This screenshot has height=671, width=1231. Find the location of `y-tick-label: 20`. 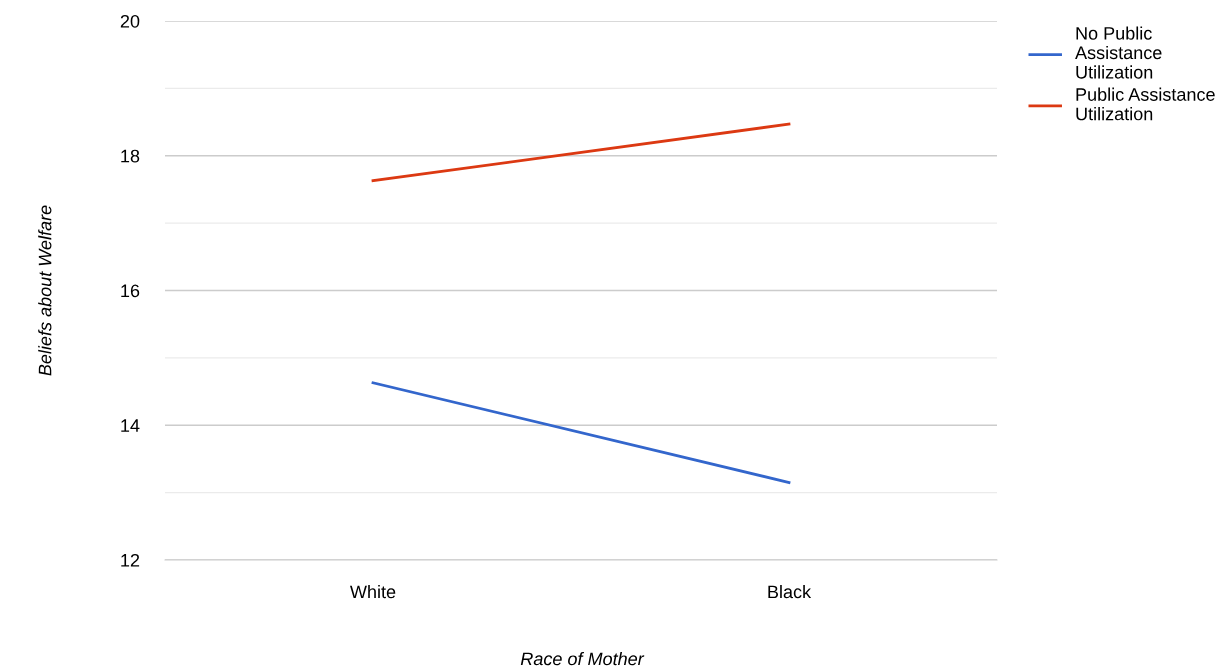

y-tick-label: 20 is located at coordinates (130, 21).